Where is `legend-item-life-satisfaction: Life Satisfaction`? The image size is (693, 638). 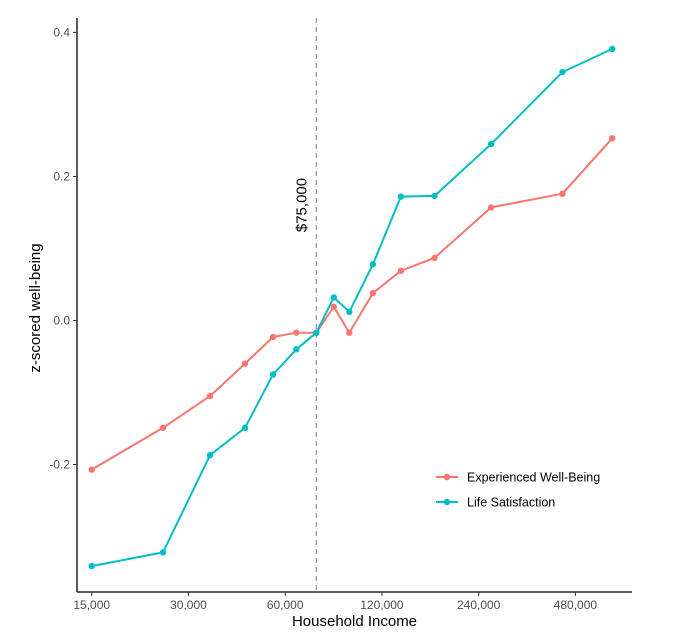 legend-item-life-satisfaction: Life Satisfaction is located at coordinates (495, 503).